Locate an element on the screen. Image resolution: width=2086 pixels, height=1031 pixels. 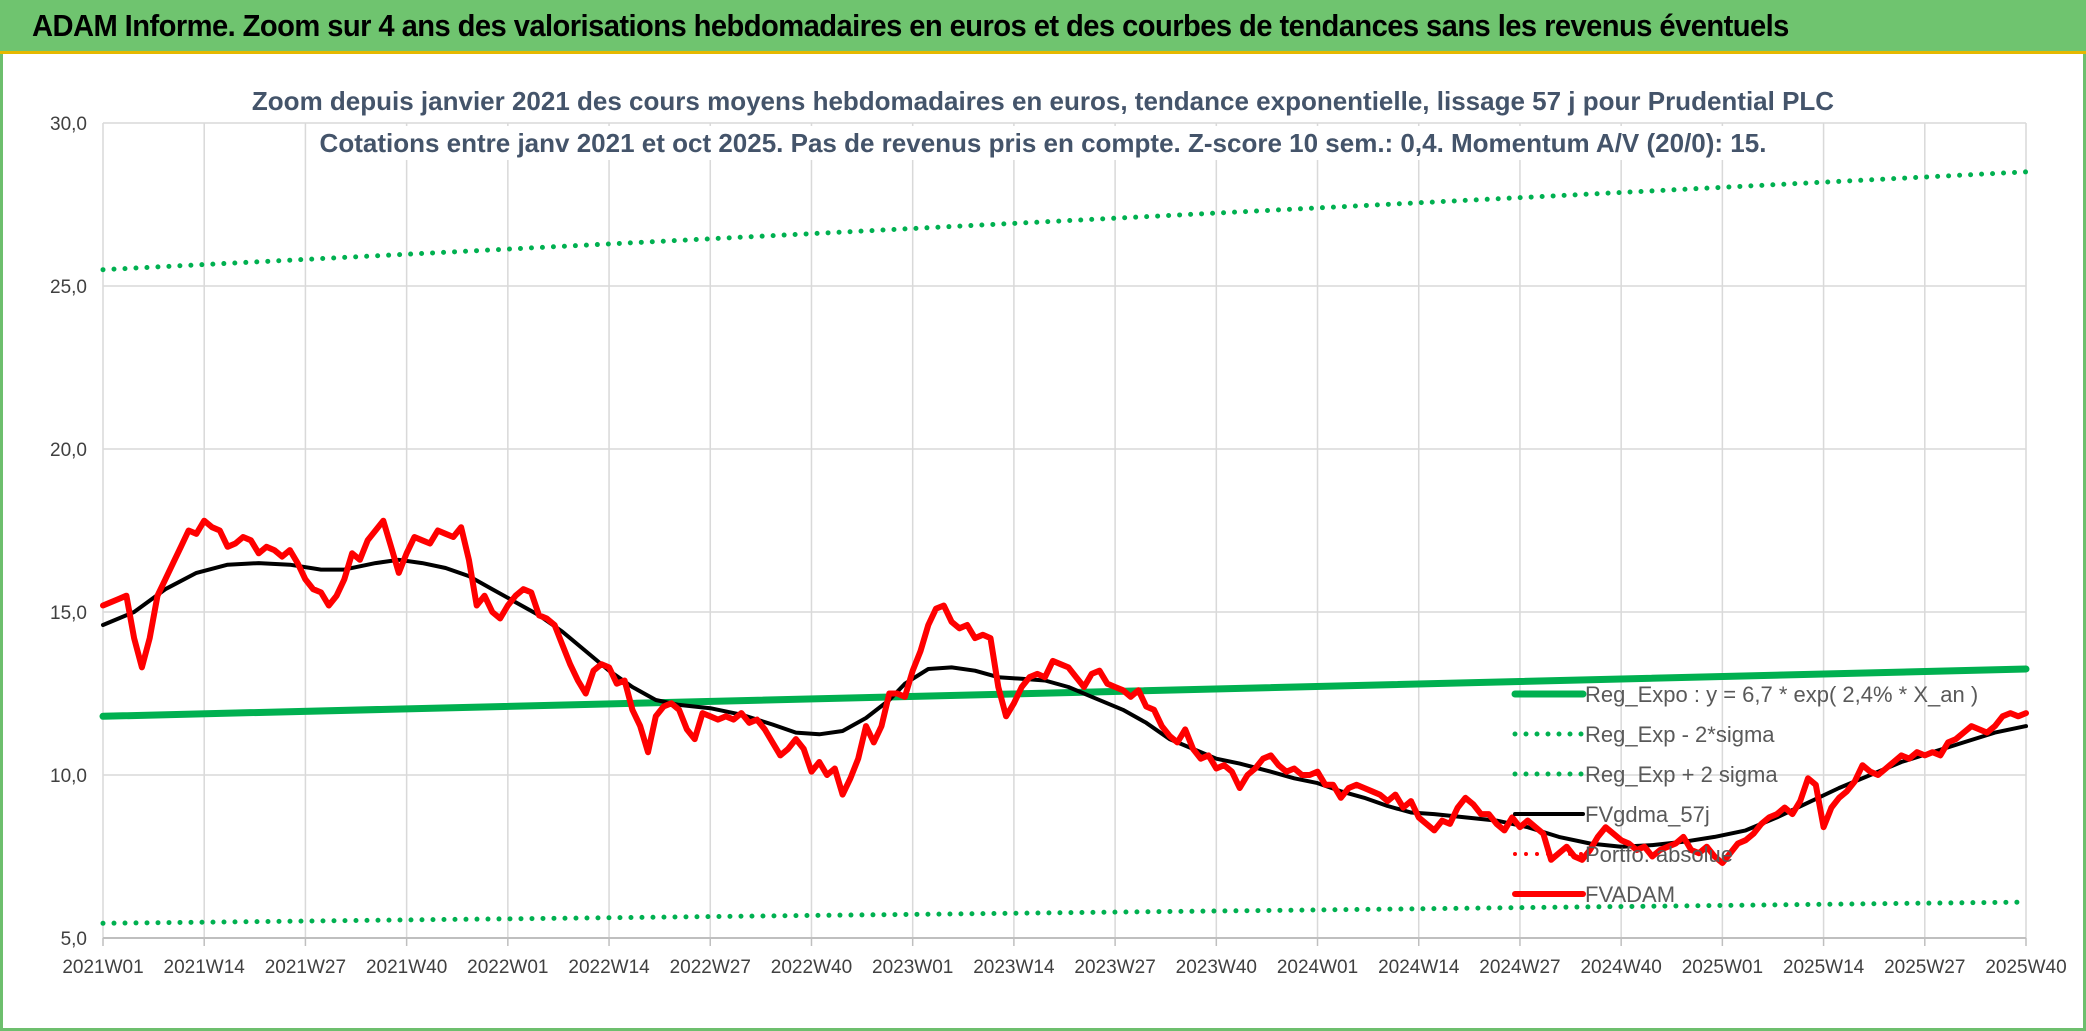
legend-label: FVADAM is located at coordinates (1630, 894).